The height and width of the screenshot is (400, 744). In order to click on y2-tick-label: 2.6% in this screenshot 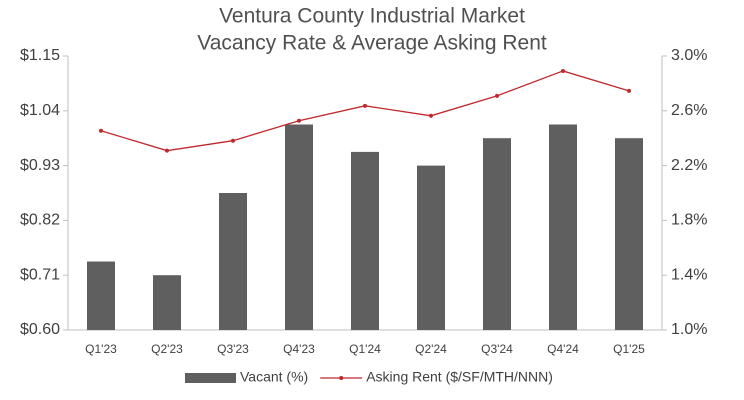, I will do `click(689, 110)`.